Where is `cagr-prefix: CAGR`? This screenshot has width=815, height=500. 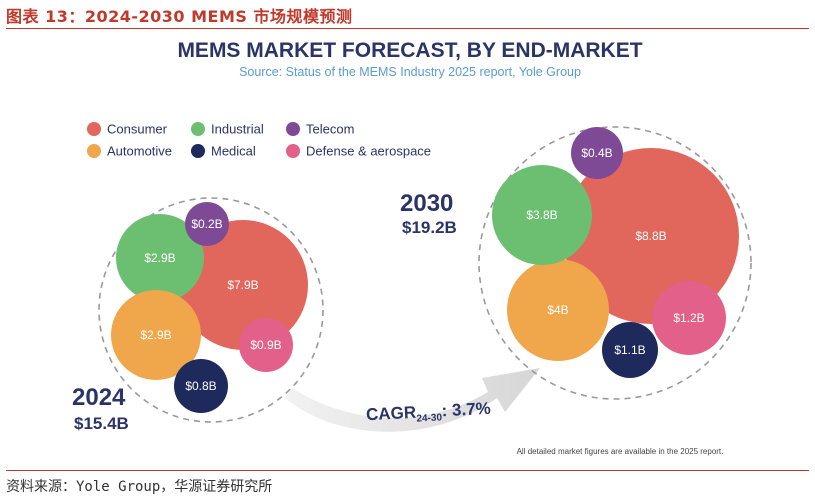
cagr-prefix: CAGR is located at coordinates (391, 414).